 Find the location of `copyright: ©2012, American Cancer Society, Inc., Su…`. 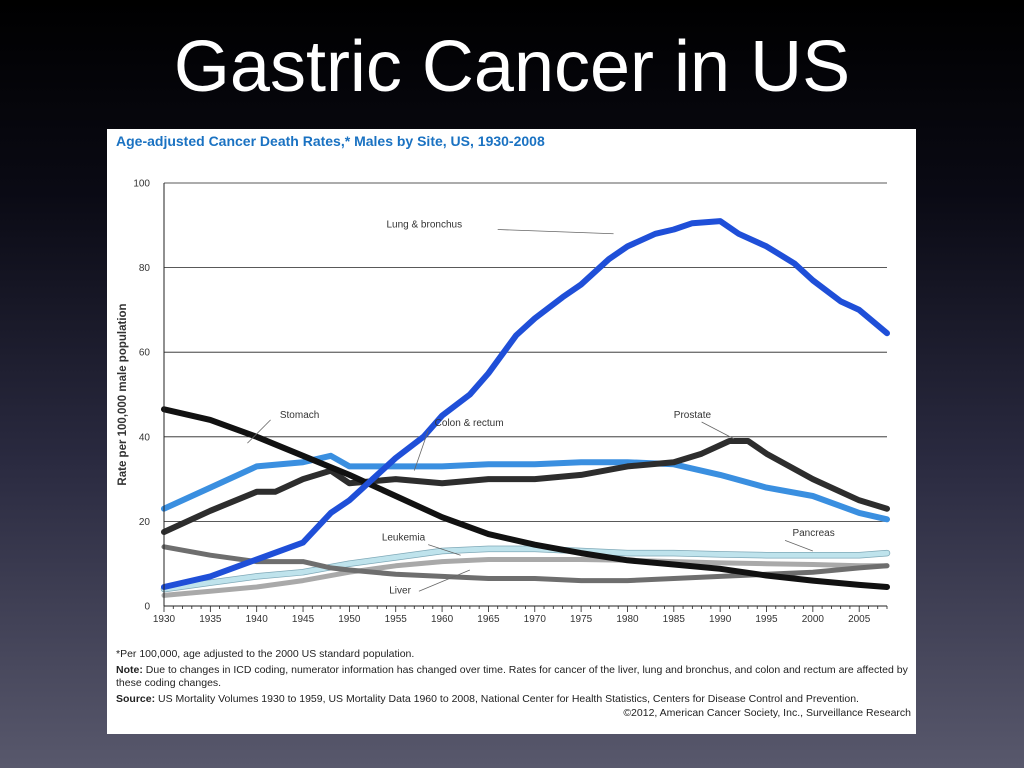

copyright: ©2012, American Cancer Society, Inc., Su… is located at coordinates (767, 713).